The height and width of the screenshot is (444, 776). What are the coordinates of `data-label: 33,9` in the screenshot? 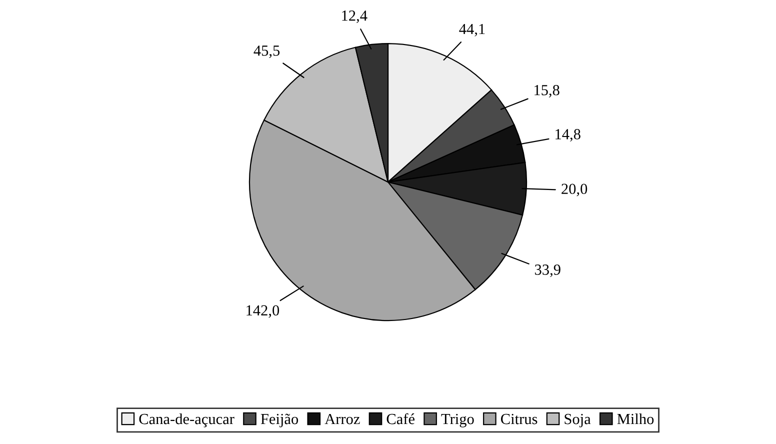 It's located at (547, 271).